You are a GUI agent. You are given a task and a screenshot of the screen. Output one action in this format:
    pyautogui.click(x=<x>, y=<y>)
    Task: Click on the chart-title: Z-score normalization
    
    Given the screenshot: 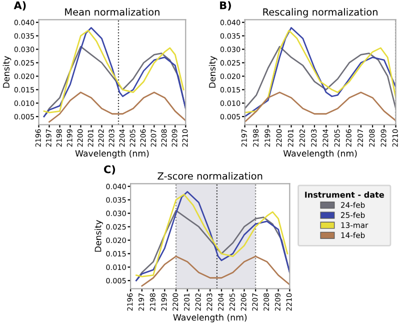 What is the action you would take?
    pyautogui.click(x=210, y=176)
    